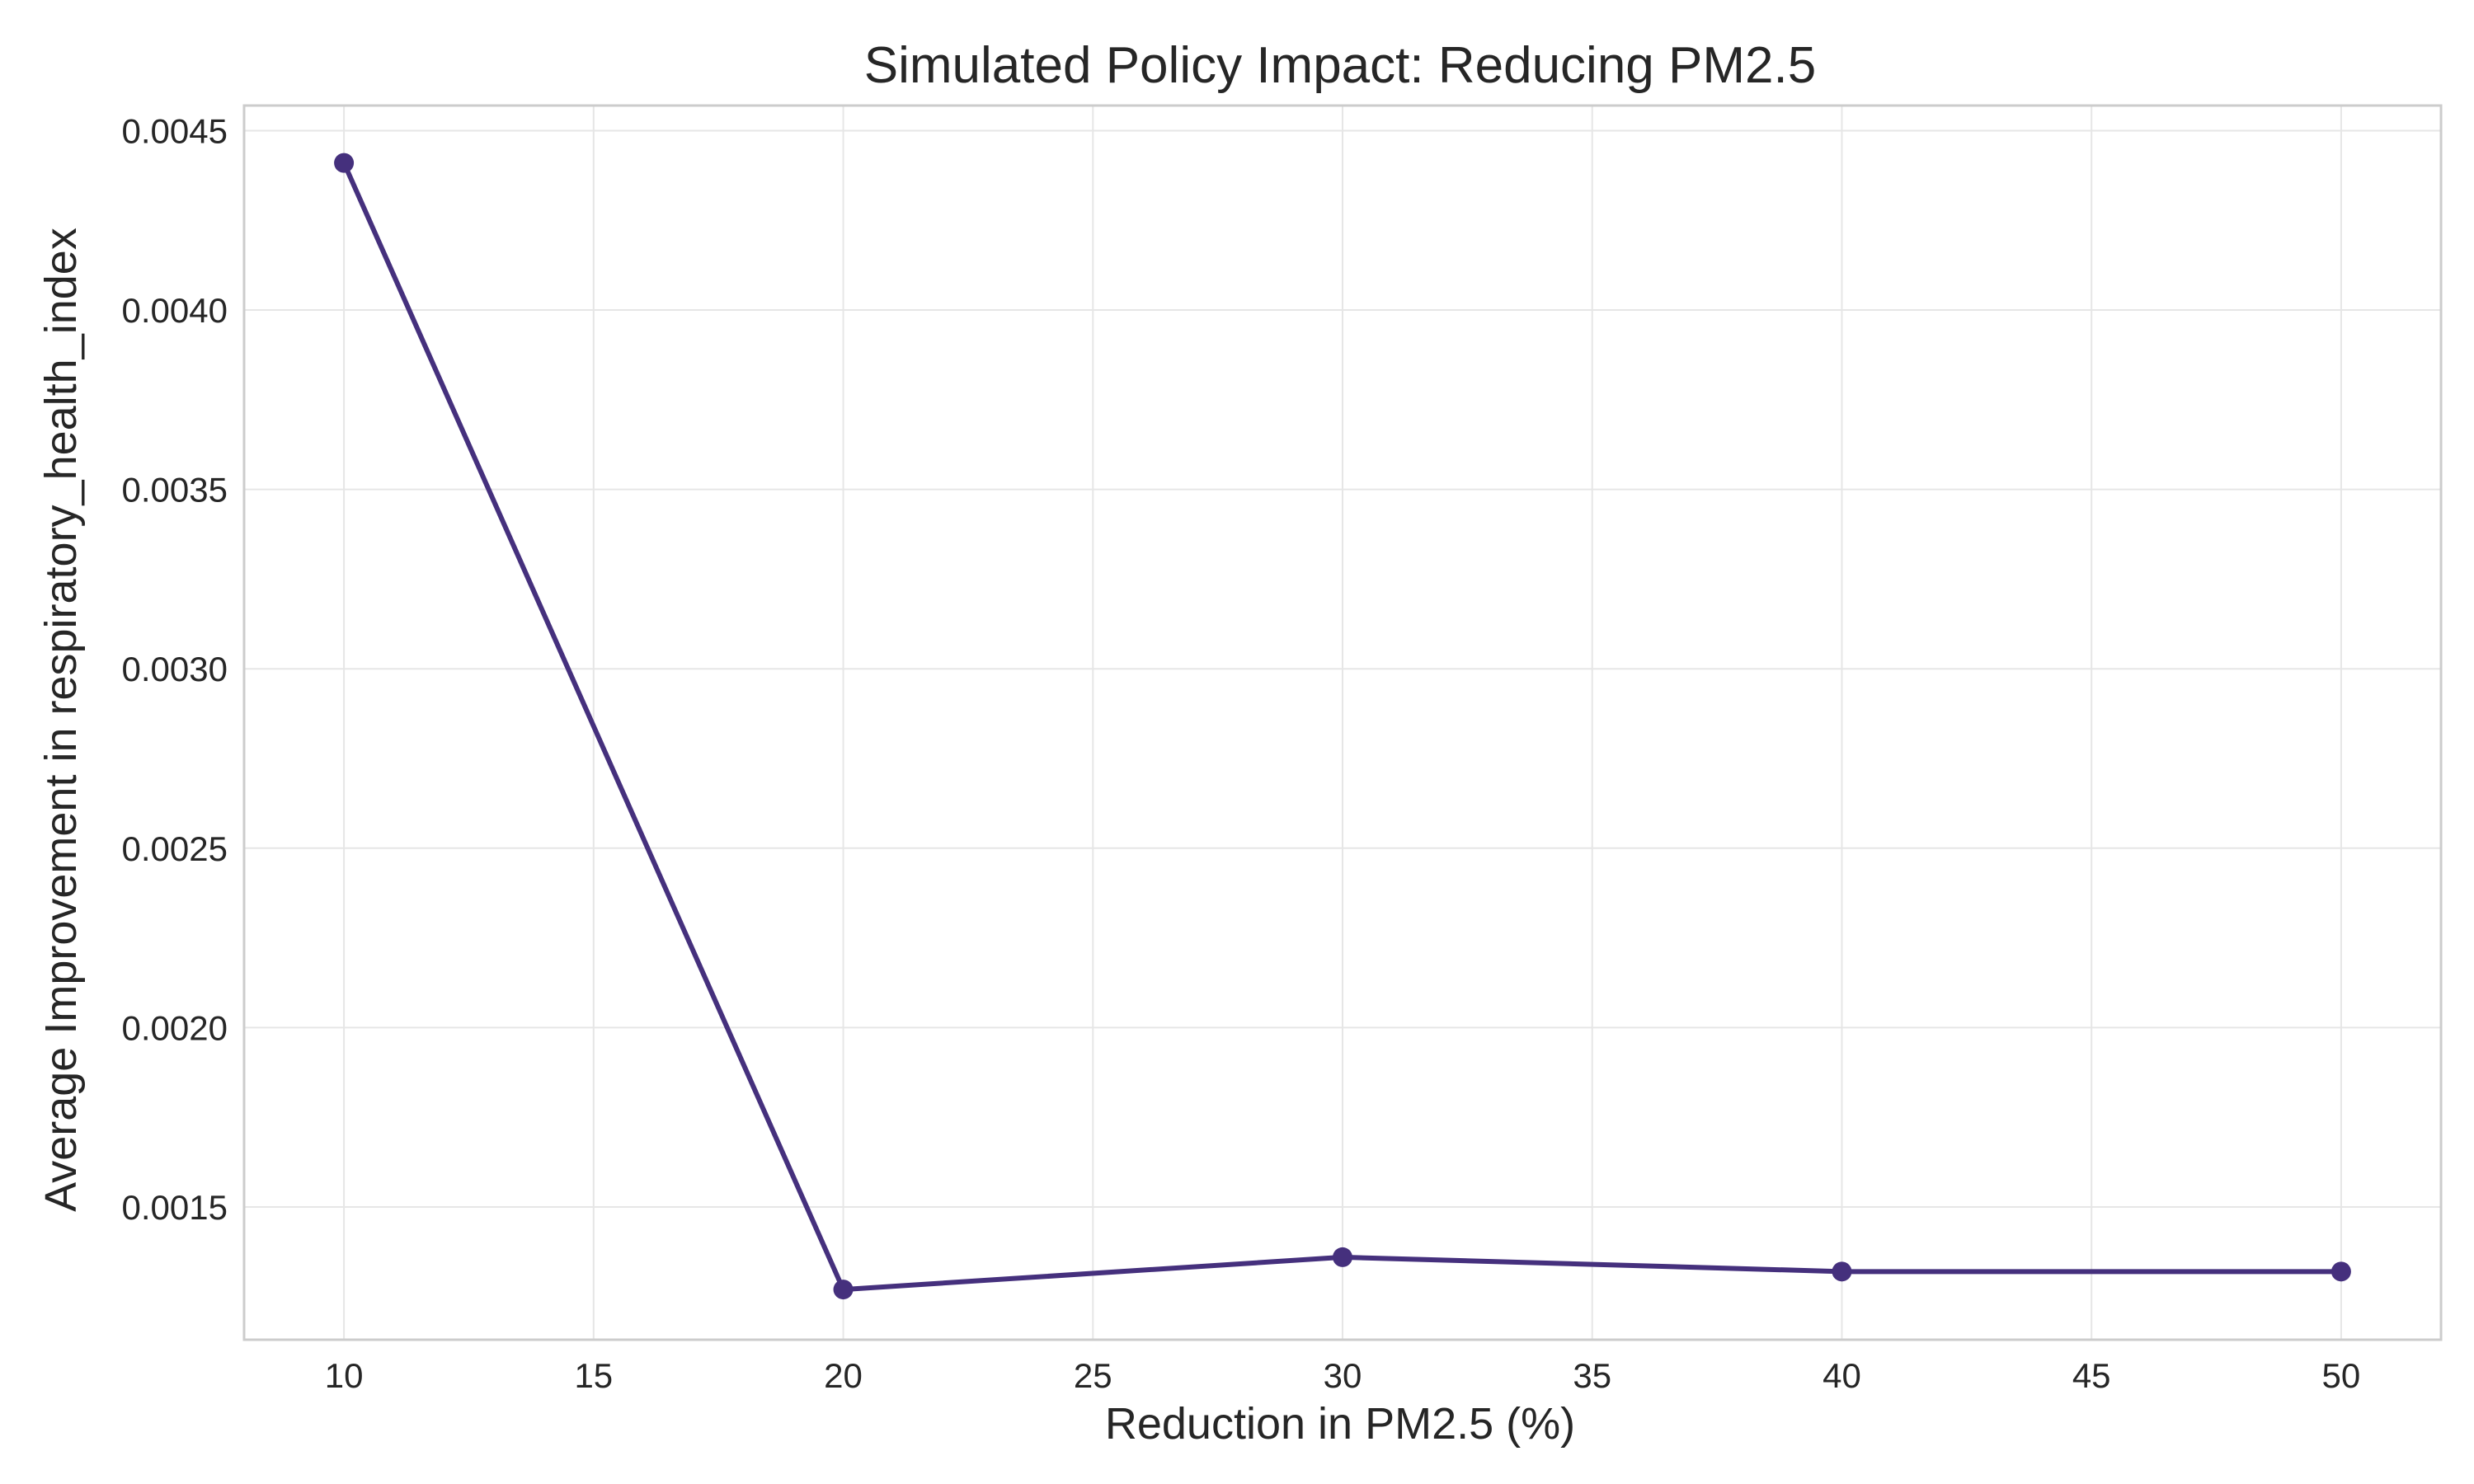  Describe the element at coordinates (2091, 1375) in the screenshot. I see `x-tick-label: 45` at that location.